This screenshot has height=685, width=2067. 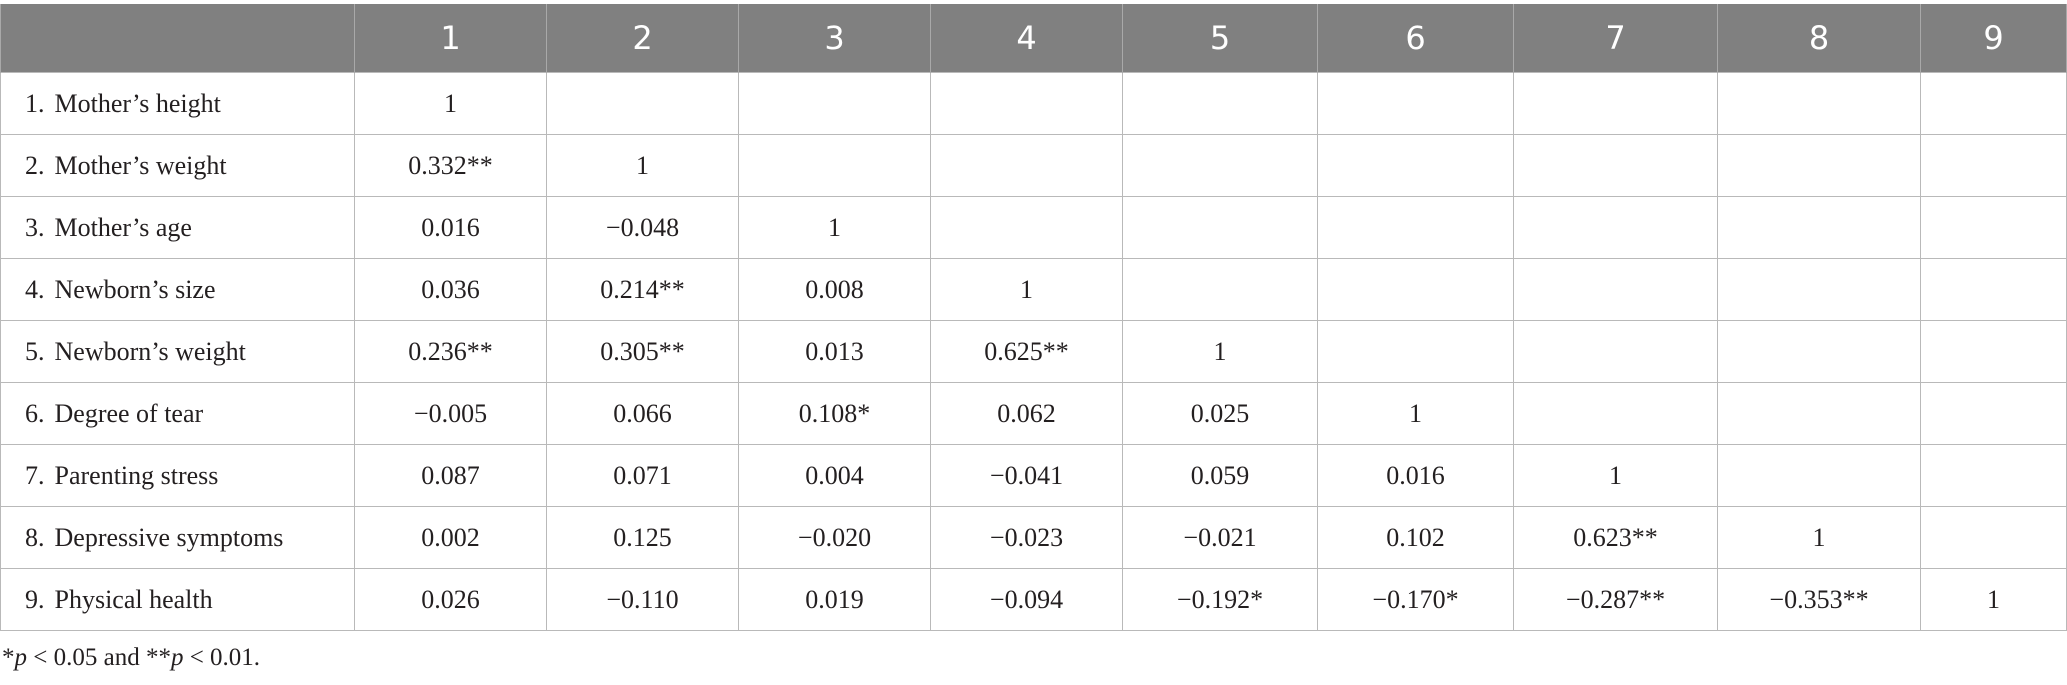 What do you see at coordinates (135, 289) in the screenshot?
I see `row-label: Newborn’s size` at bounding box center [135, 289].